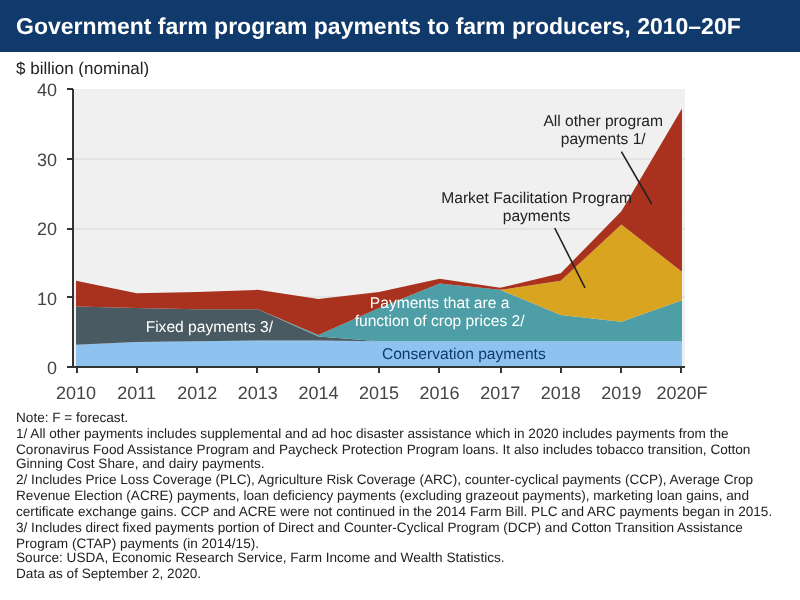  I want to click on x-tick-label: 2011, so click(136, 393).